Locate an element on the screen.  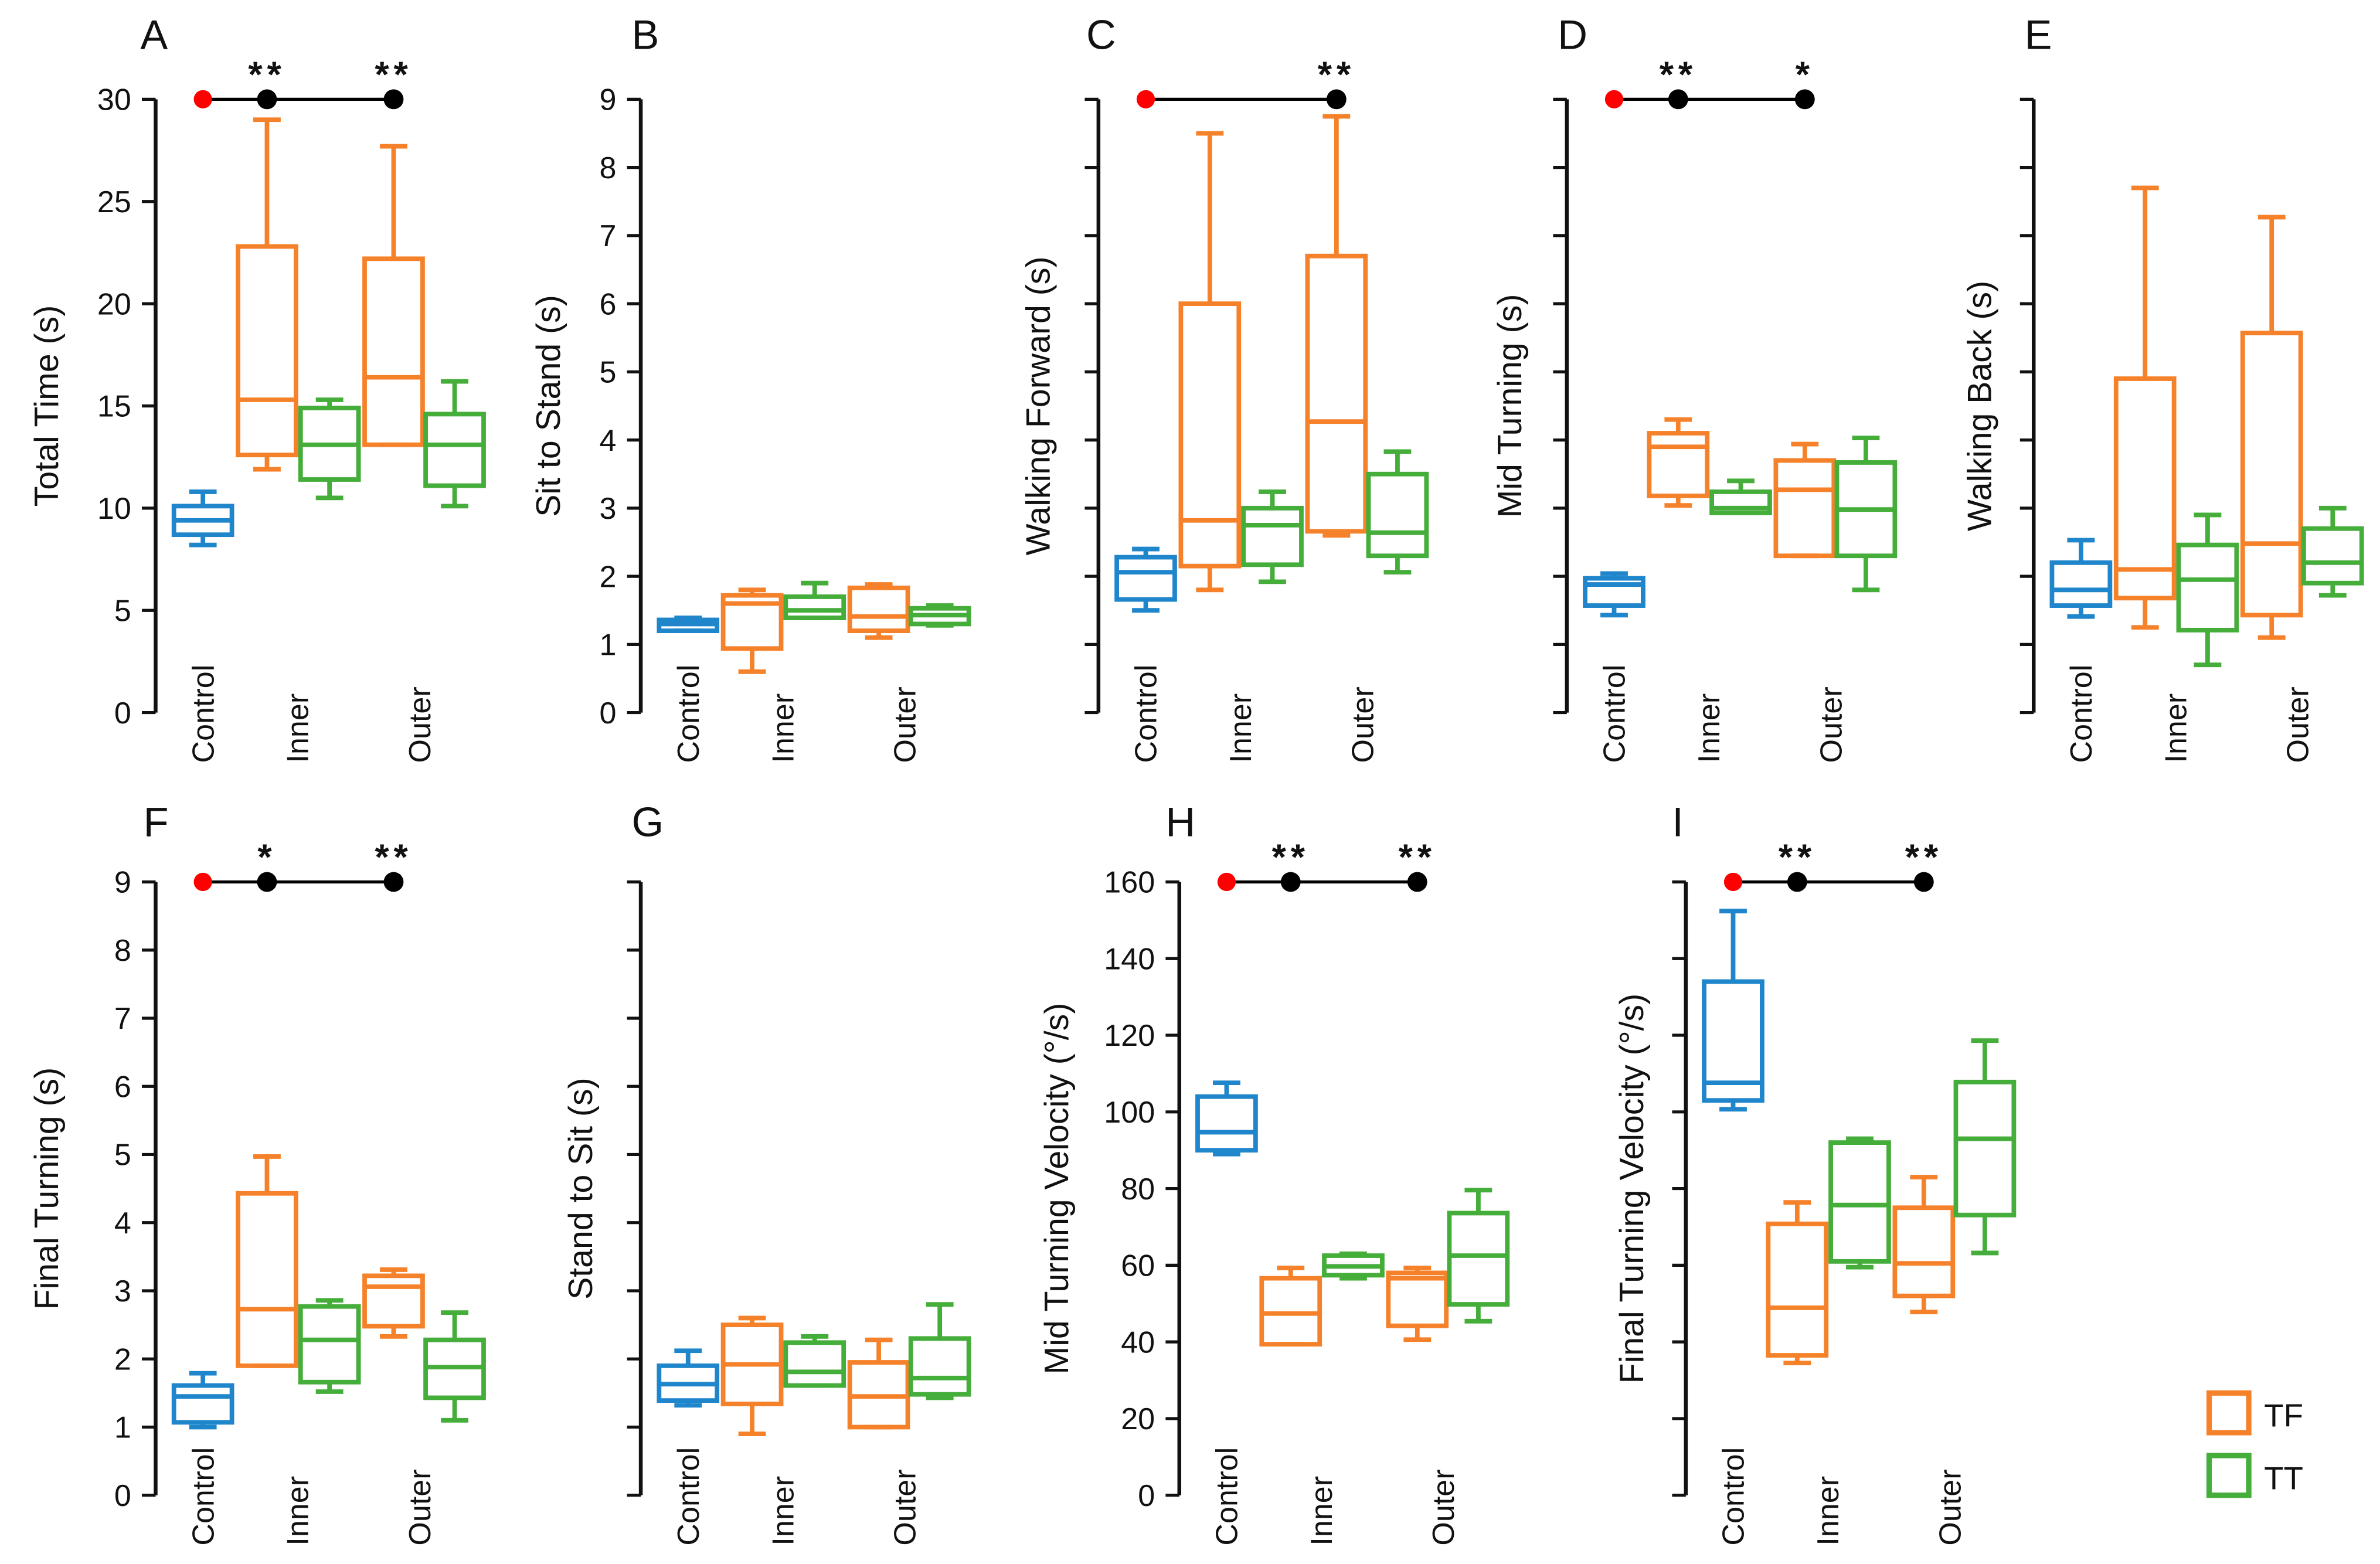
legend-swatch-tt is located at coordinates (2229, 1475).